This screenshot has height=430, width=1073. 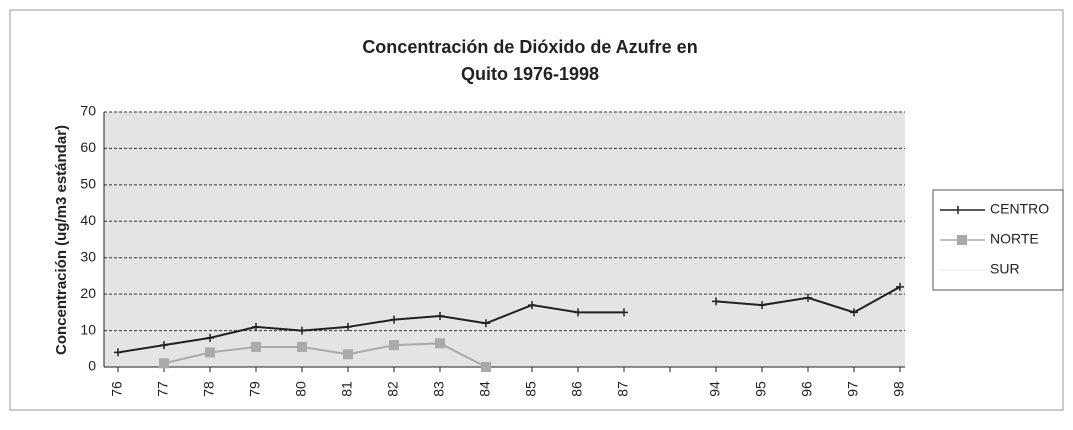 What do you see at coordinates (531, 389) in the screenshot?
I see `x-tick-label: 85` at bounding box center [531, 389].